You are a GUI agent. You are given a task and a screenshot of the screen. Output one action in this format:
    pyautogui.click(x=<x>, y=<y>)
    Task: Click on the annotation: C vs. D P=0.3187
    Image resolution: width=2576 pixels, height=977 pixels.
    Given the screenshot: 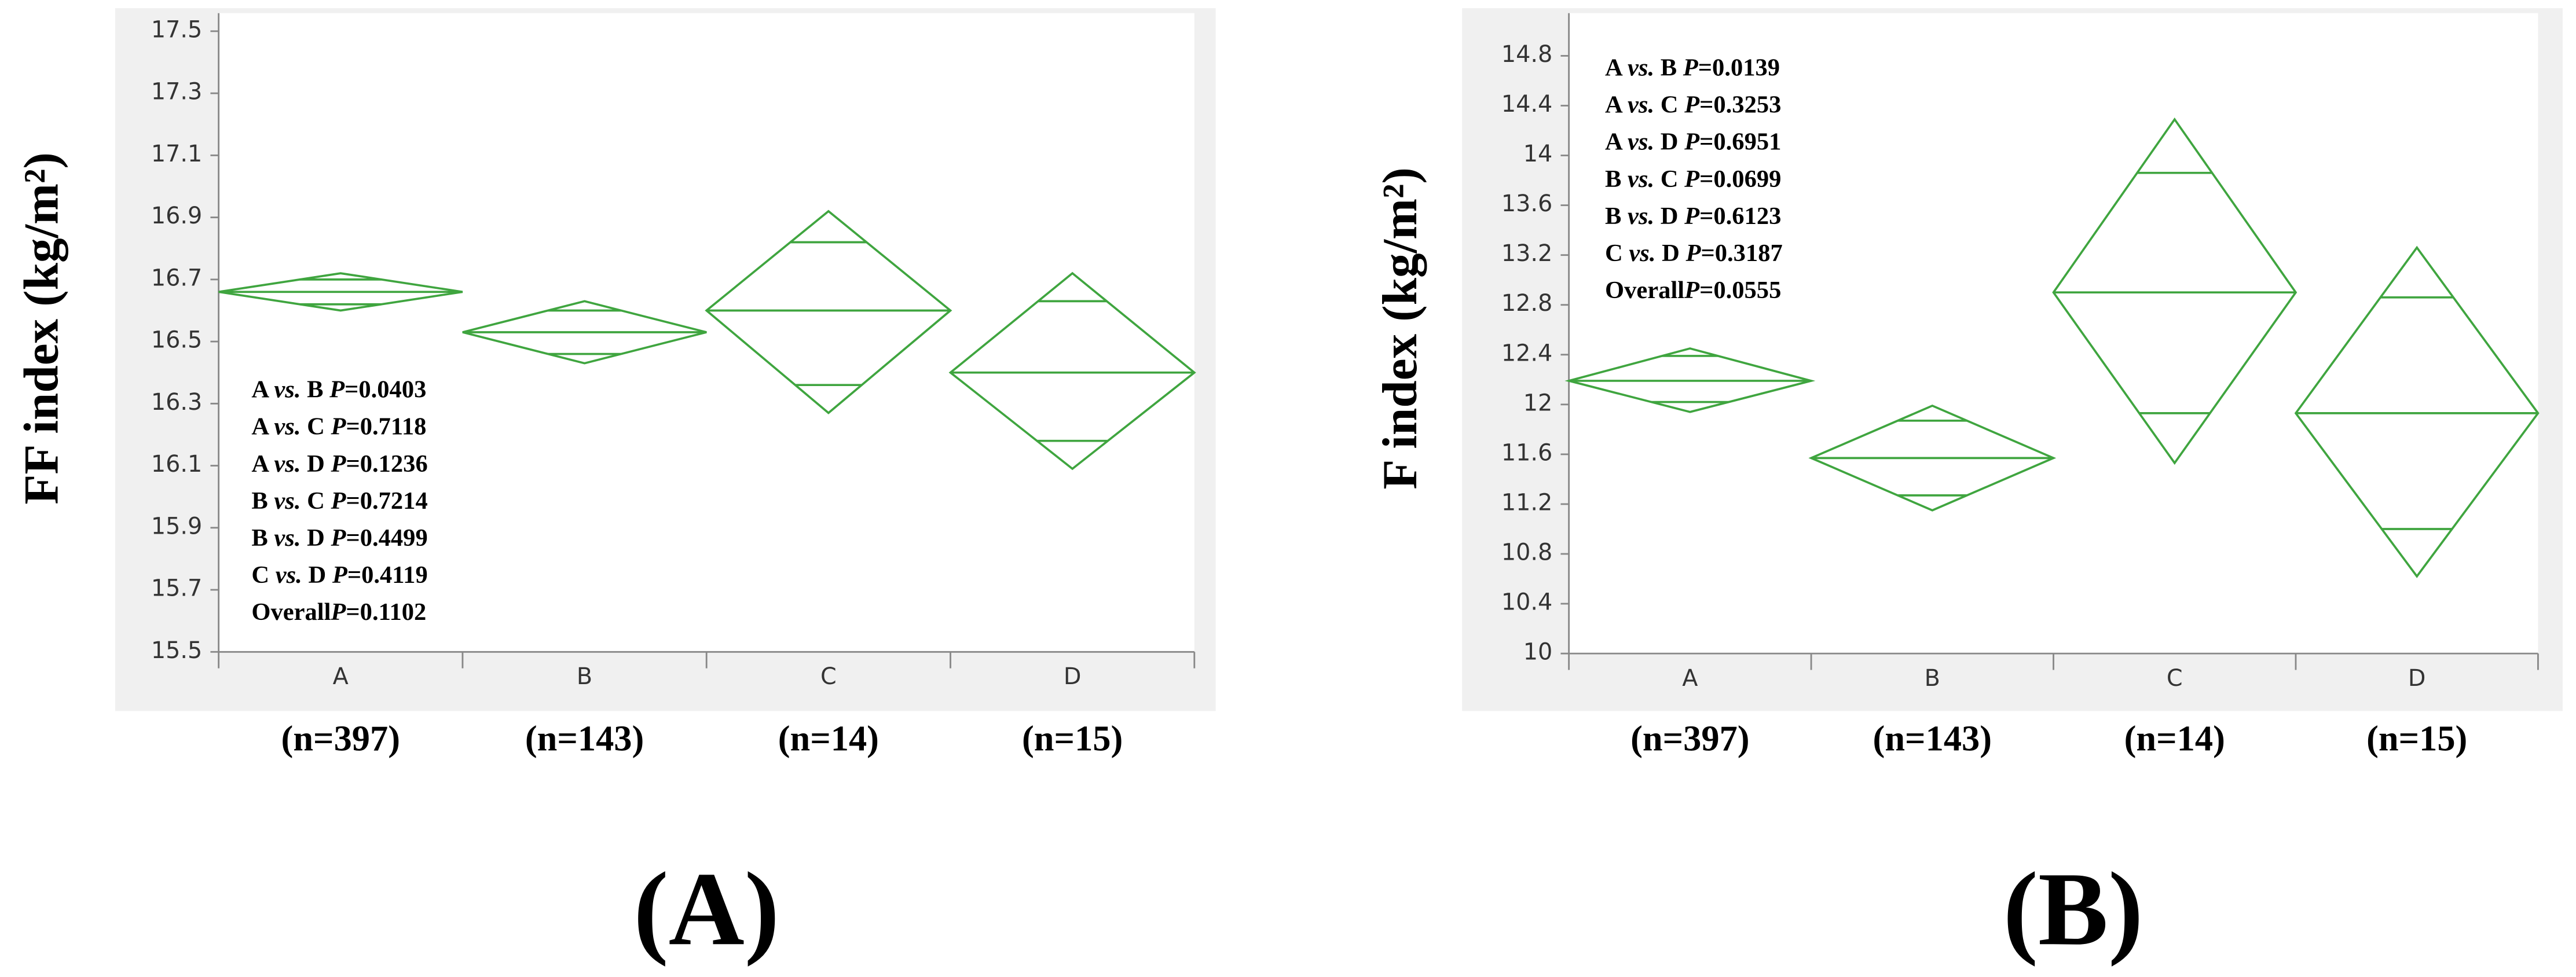 What is the action you would take?
    pyautogui.click(x=1694, y=253)
    